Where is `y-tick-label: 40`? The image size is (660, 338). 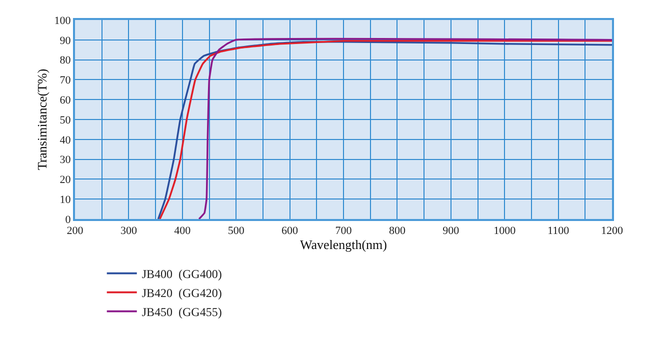 y-tick-label: 40 is located at coordinates (66, 140).